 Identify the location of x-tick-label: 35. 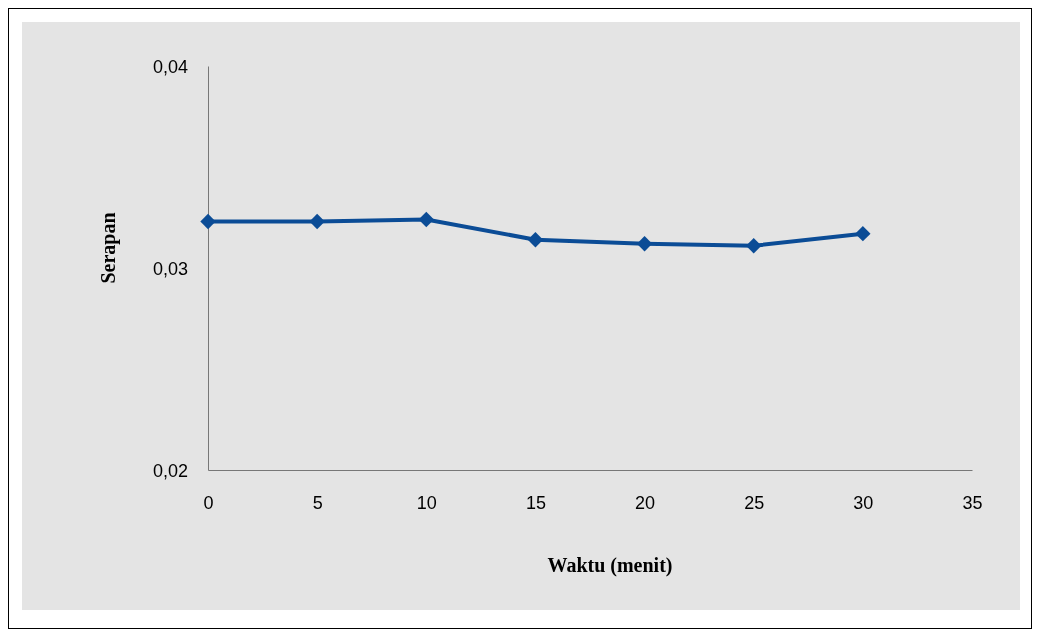
(972, 502).